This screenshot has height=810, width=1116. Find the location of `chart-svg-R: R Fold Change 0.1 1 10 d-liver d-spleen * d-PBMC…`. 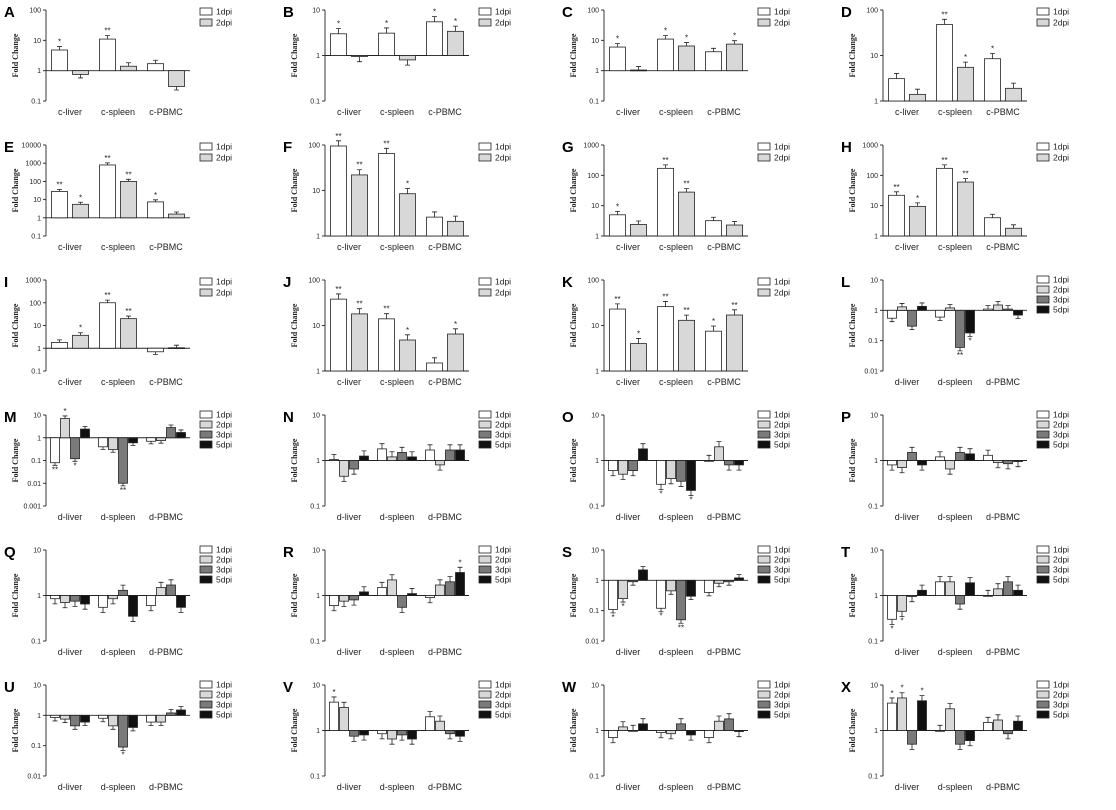

chart-svg-R: R Fold Change 0.1 1 10 d-liver d-spleen * d-PBMC… is located at coordinates (397, 600).